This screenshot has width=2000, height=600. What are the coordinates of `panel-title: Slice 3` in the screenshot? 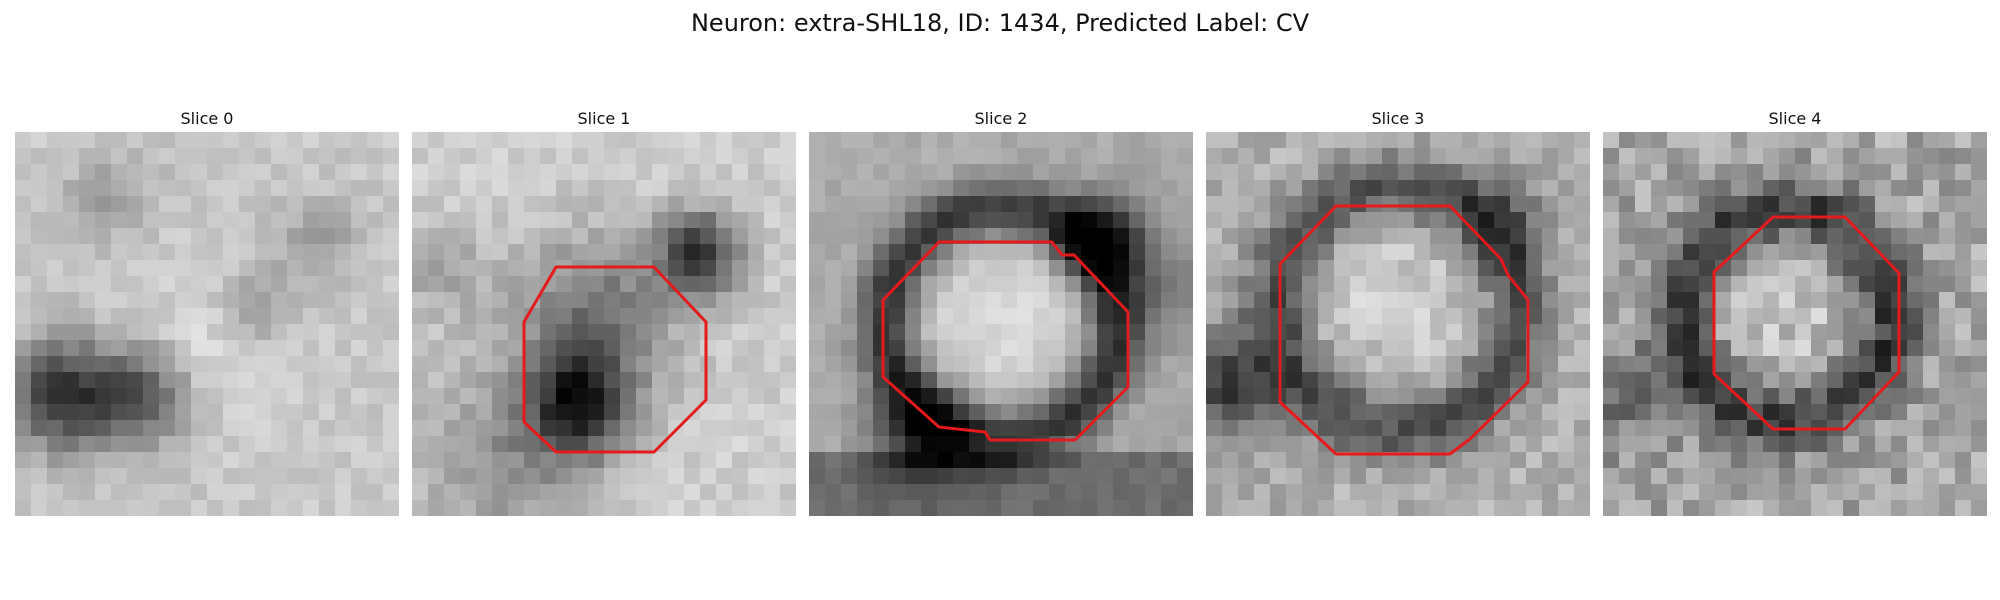 It's located at (1398, 118).